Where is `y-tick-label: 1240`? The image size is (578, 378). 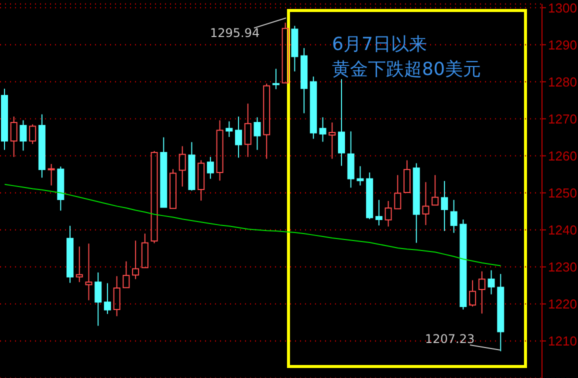 y-tick-label: 1240 is located at coordinates (562, 230).